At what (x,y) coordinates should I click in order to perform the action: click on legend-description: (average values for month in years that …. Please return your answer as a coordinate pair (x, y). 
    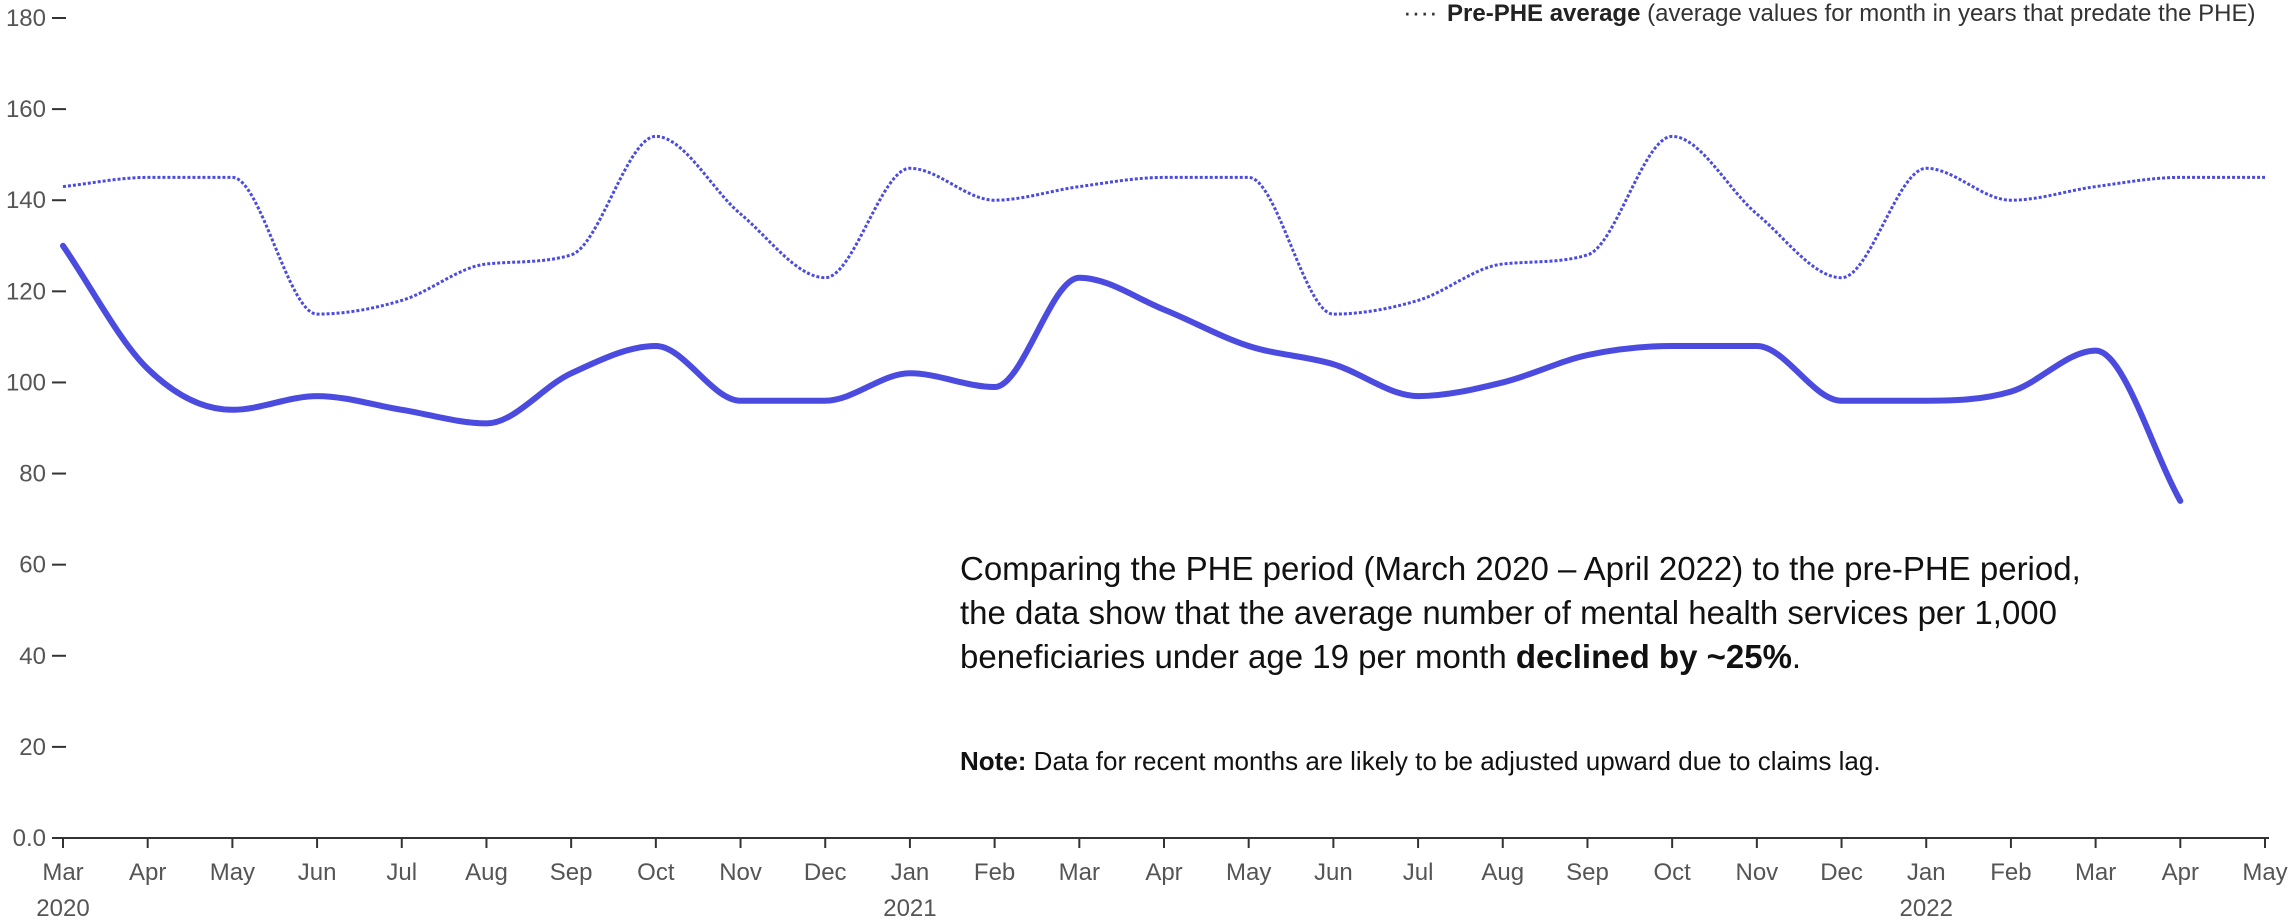
    Looking at the image, I should click on (1947, 13).